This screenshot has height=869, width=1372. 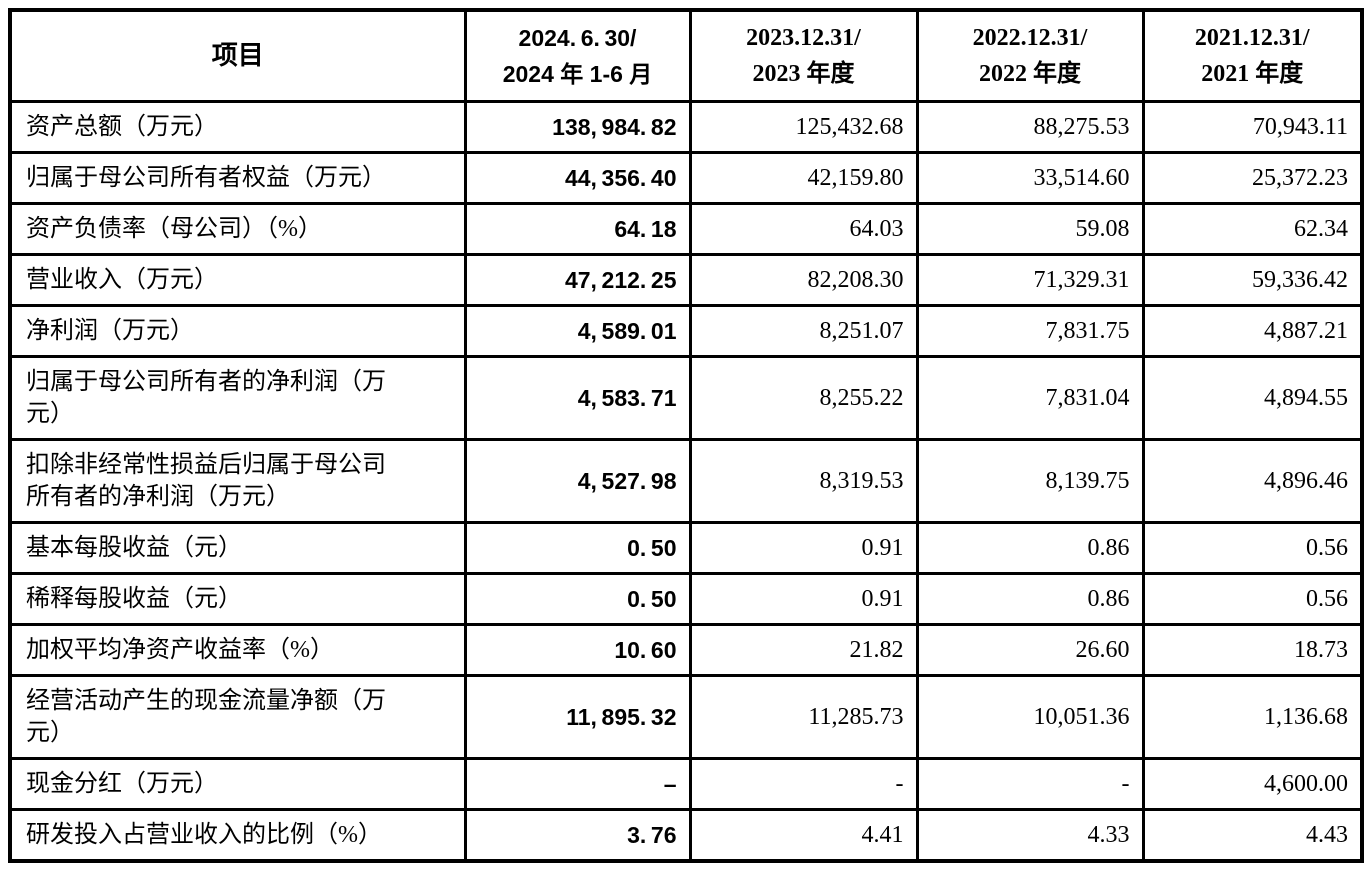 What do you see at coordinates (1252, 280) in the screenshot?
I see `value-2021: 59,336.42` at bounding box center [1252, 280].